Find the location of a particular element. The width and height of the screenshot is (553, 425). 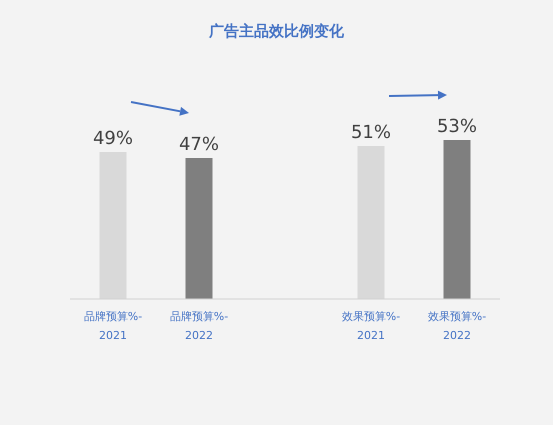

data-label: 49% is located at coordinates (113, 138).